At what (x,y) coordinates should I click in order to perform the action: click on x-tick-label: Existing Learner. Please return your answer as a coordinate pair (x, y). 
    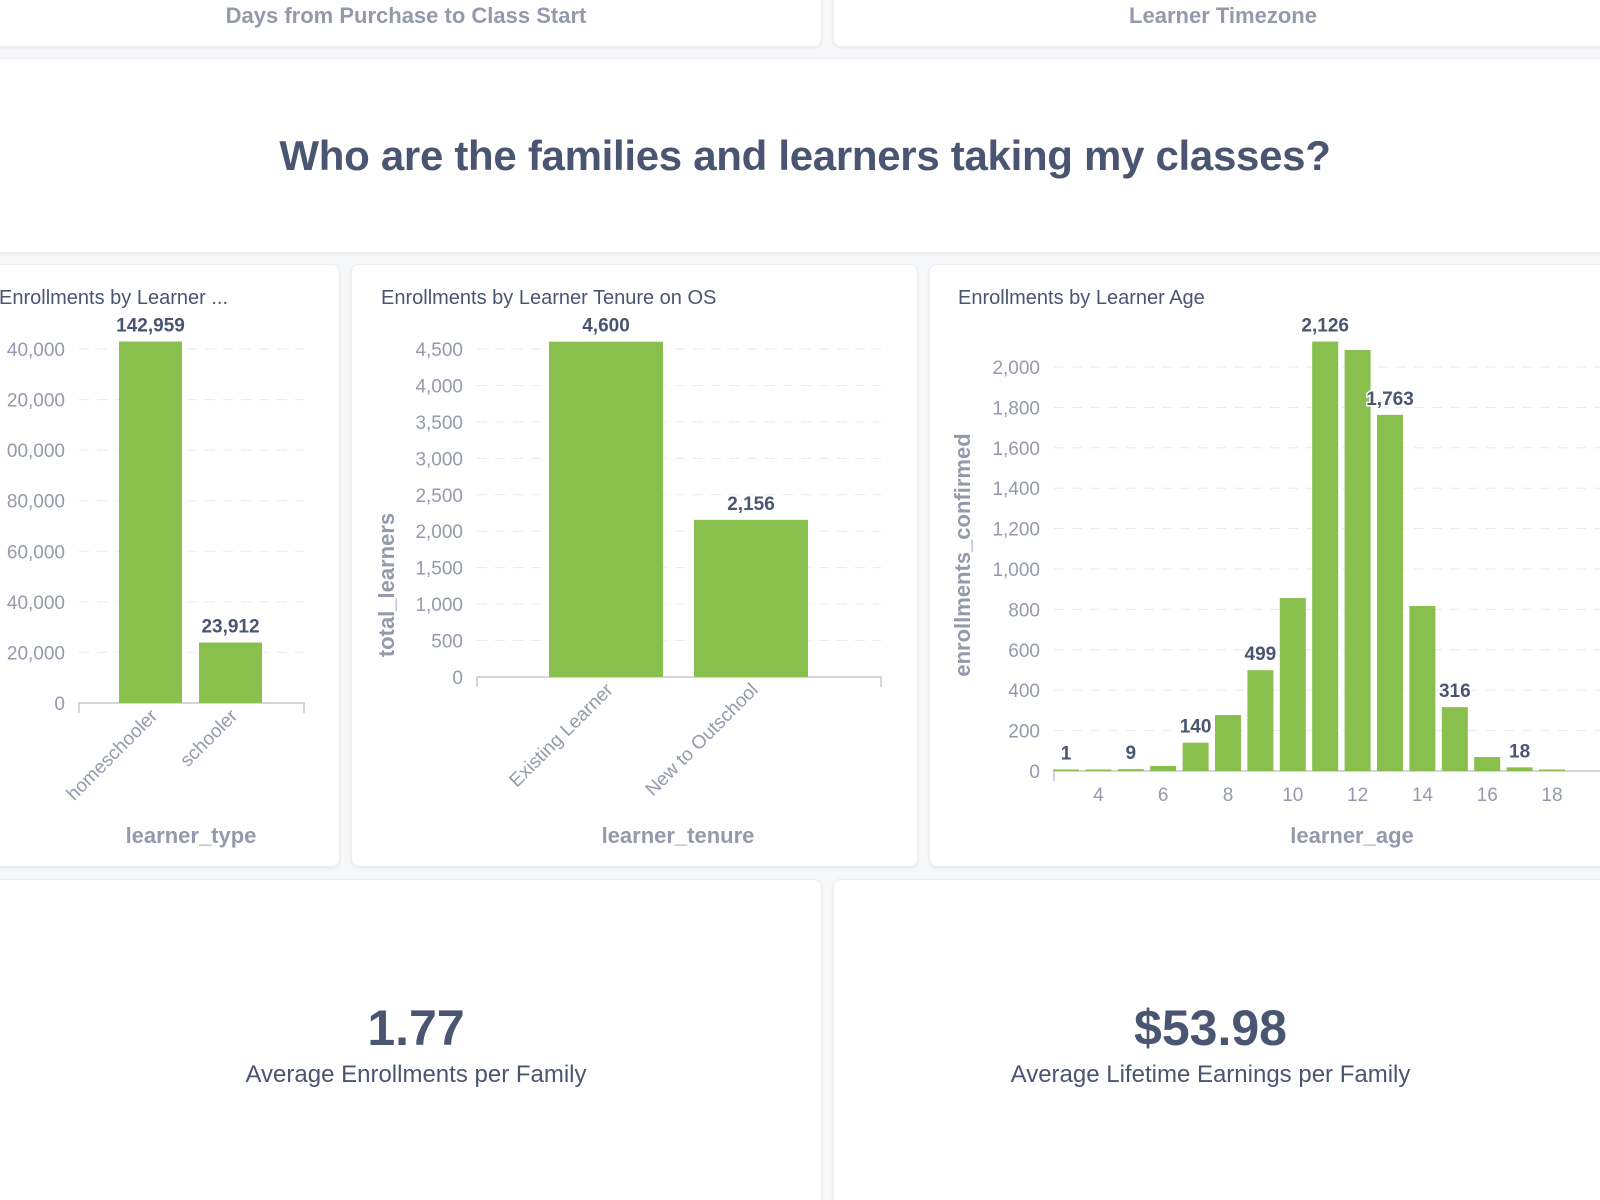
    Looking at the image, I should click on (562, 735).